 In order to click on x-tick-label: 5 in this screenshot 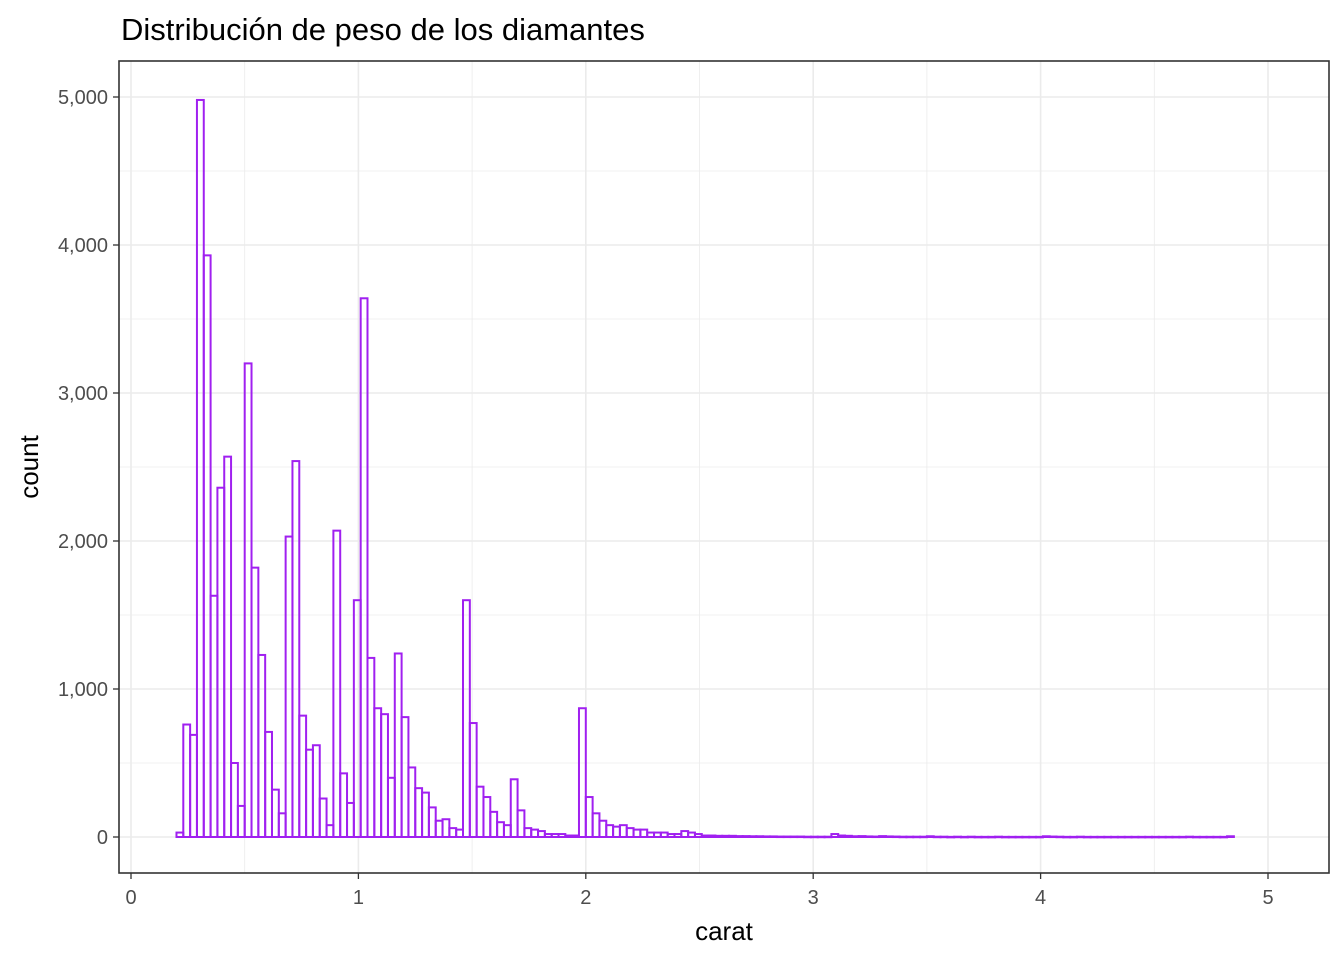, I will do `click(1267, 898)`.